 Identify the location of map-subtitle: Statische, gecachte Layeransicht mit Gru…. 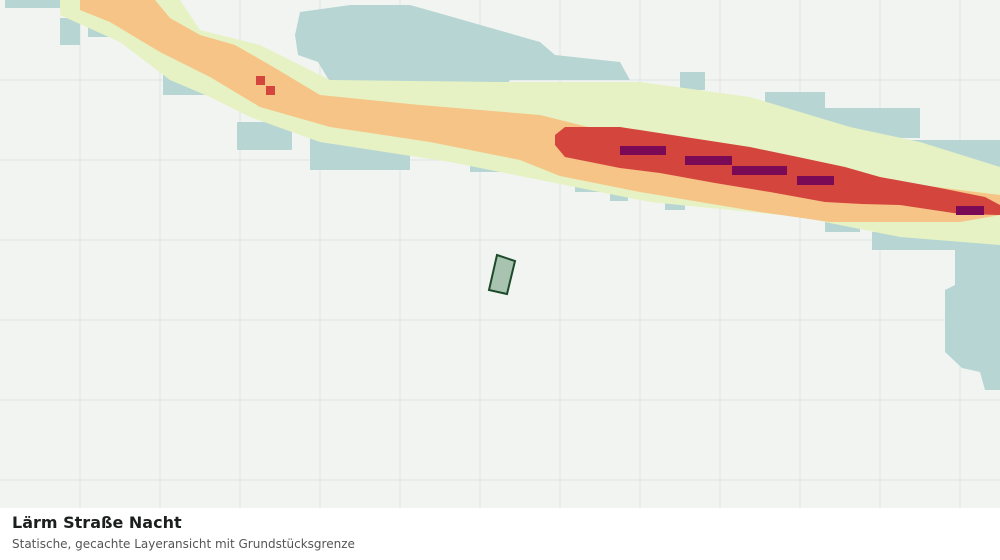
(183, 544).